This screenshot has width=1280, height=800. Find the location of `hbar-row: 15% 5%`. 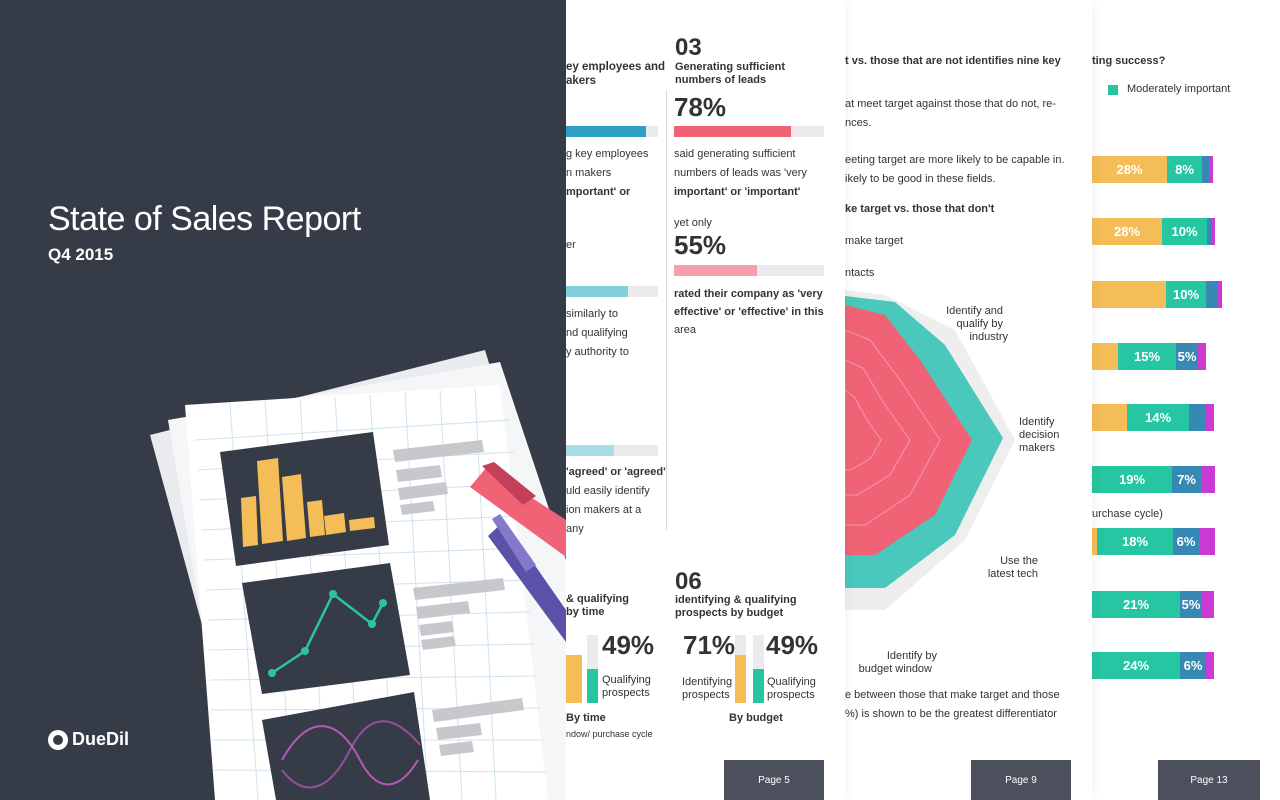

hbar-row: 15% 5% is located at coordinates (1149, 356).